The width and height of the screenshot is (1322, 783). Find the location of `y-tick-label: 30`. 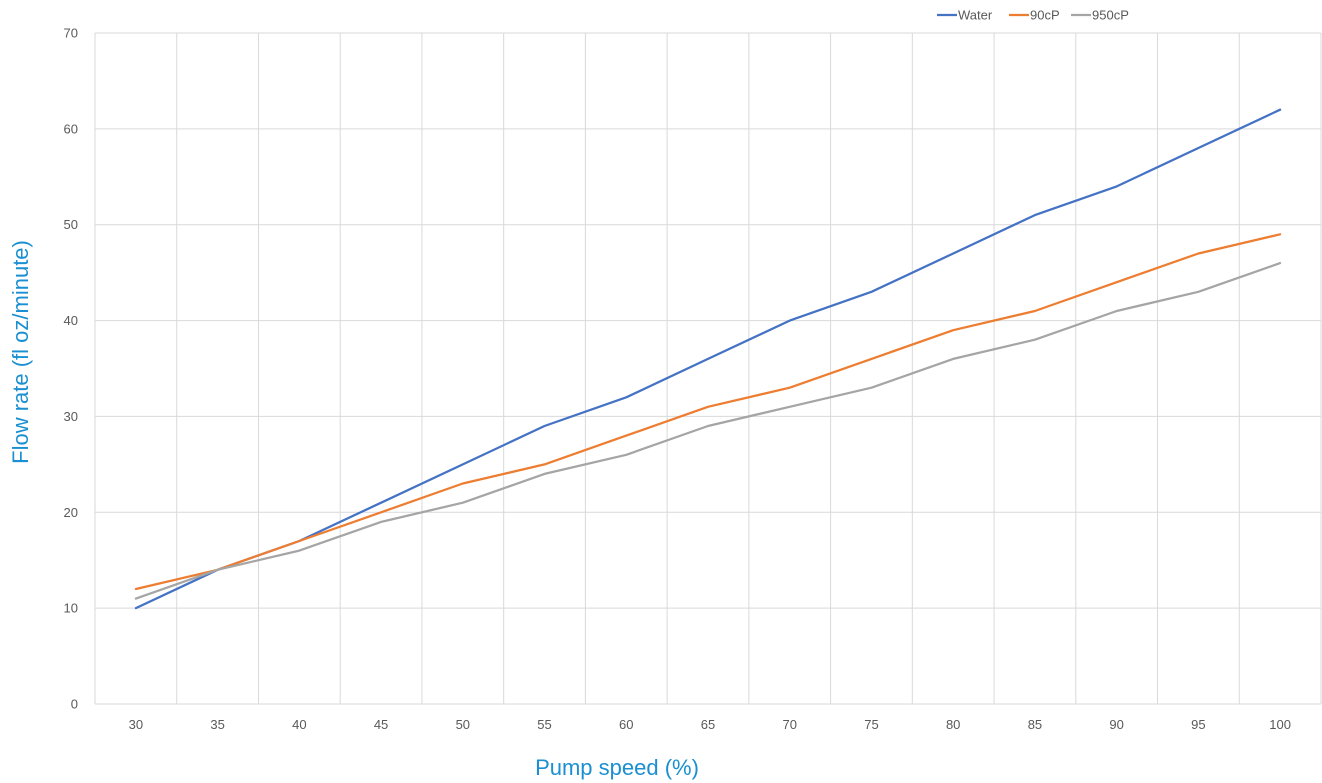

y-tick-label: 30 is located at coordinates (71, 416).